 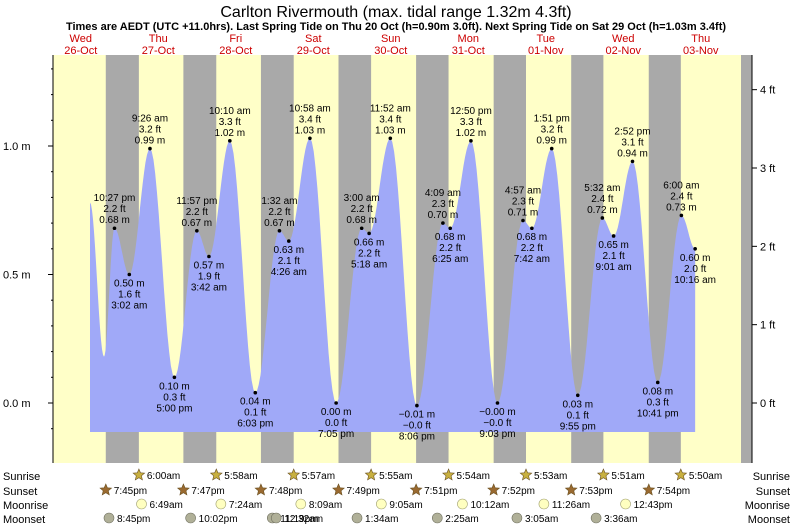 I want to click on tide-time-label: 5:00 pm, so click(x=174, y=408).